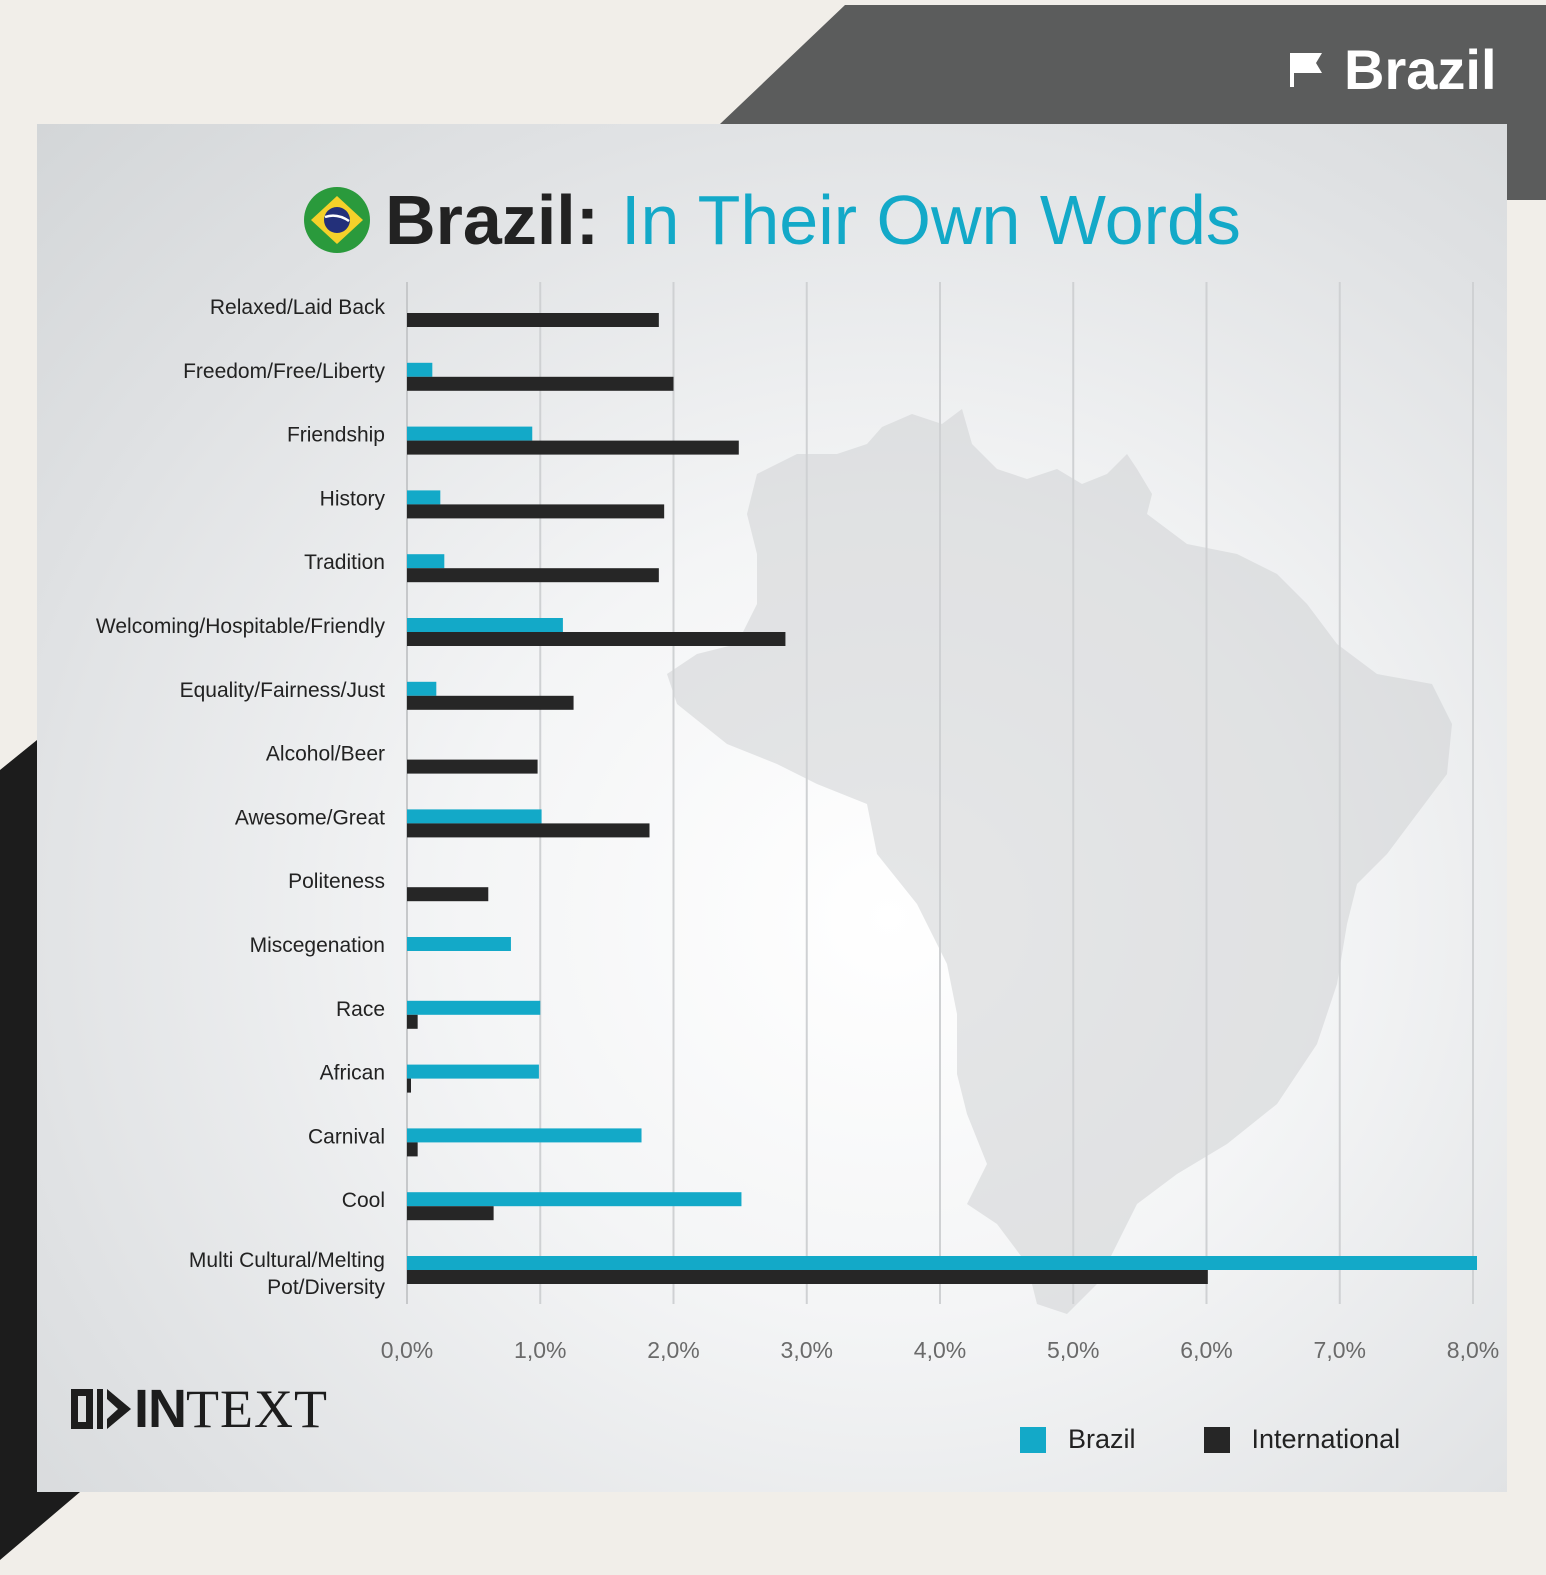 The height and width of the screenshot is (1575, 1546). I want to click on logo-text-right: TEXT, so click(257, 1409).